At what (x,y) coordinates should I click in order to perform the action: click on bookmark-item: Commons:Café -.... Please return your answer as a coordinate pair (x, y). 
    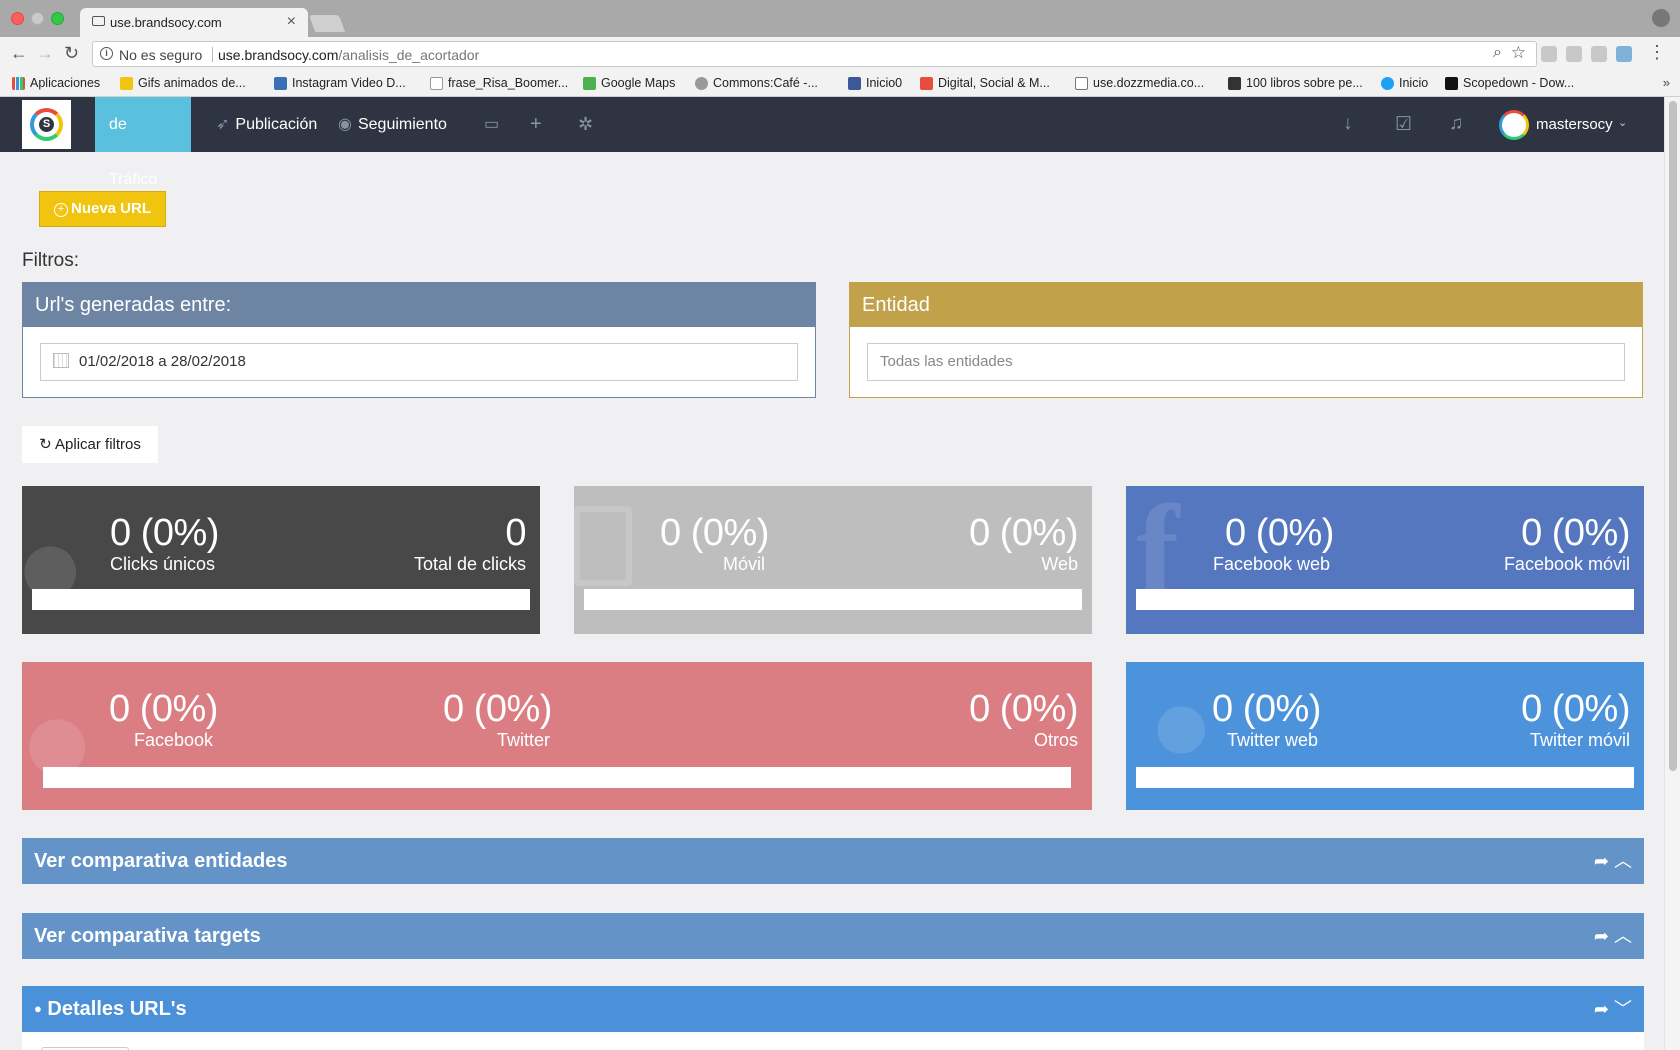
    Looking at the image, I should click on (756, 83).